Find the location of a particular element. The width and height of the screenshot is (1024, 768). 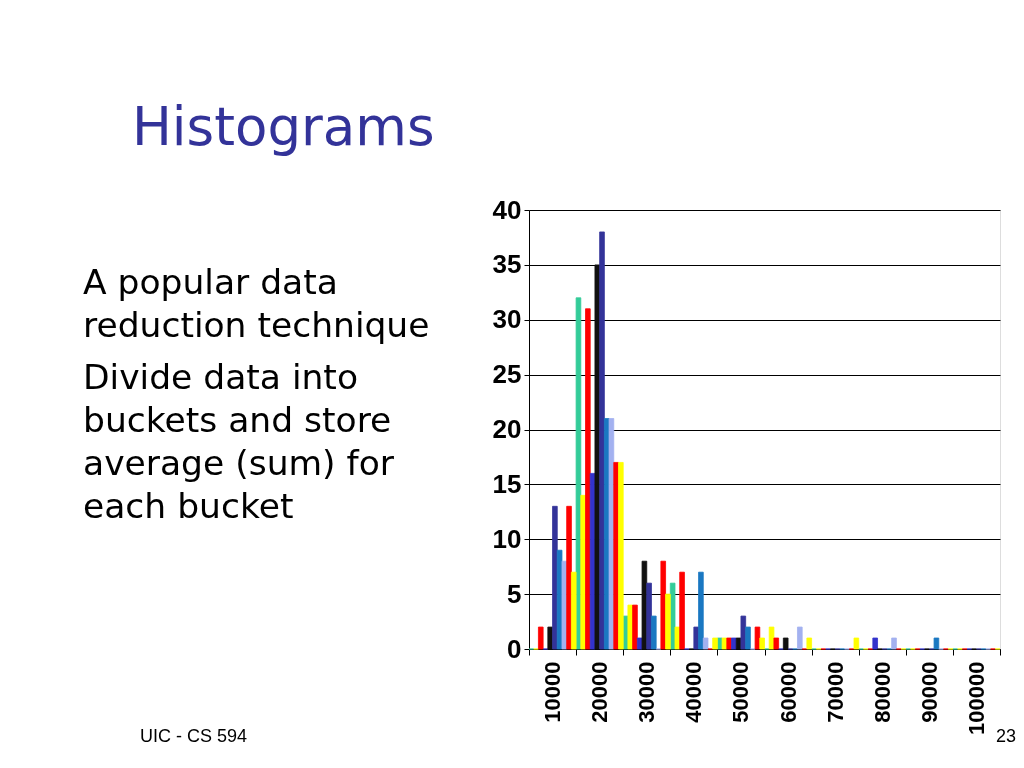

y-tick-label: 35 is located at coordinates (507, 264).